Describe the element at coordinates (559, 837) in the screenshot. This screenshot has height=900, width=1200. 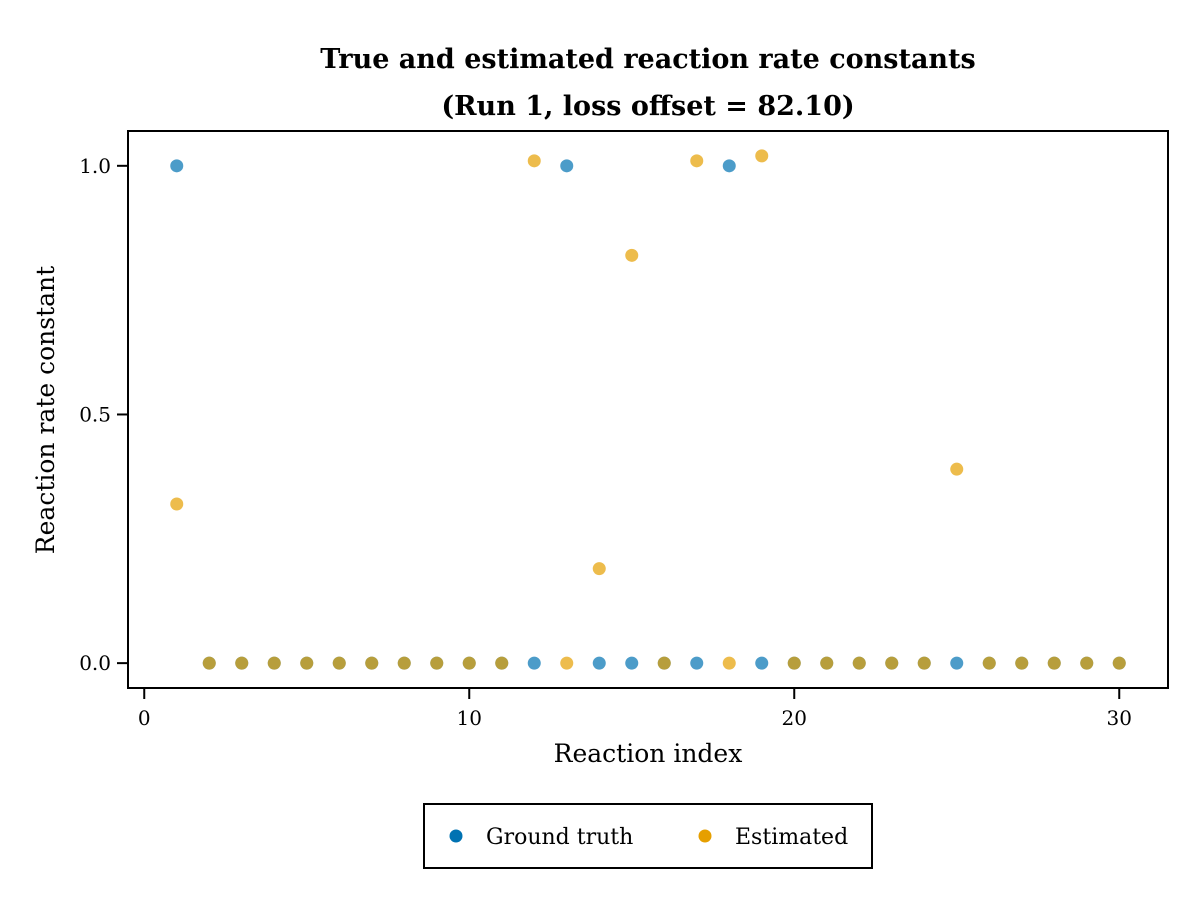
I see `legend-label-ground-truth: Ground truth` at that location.